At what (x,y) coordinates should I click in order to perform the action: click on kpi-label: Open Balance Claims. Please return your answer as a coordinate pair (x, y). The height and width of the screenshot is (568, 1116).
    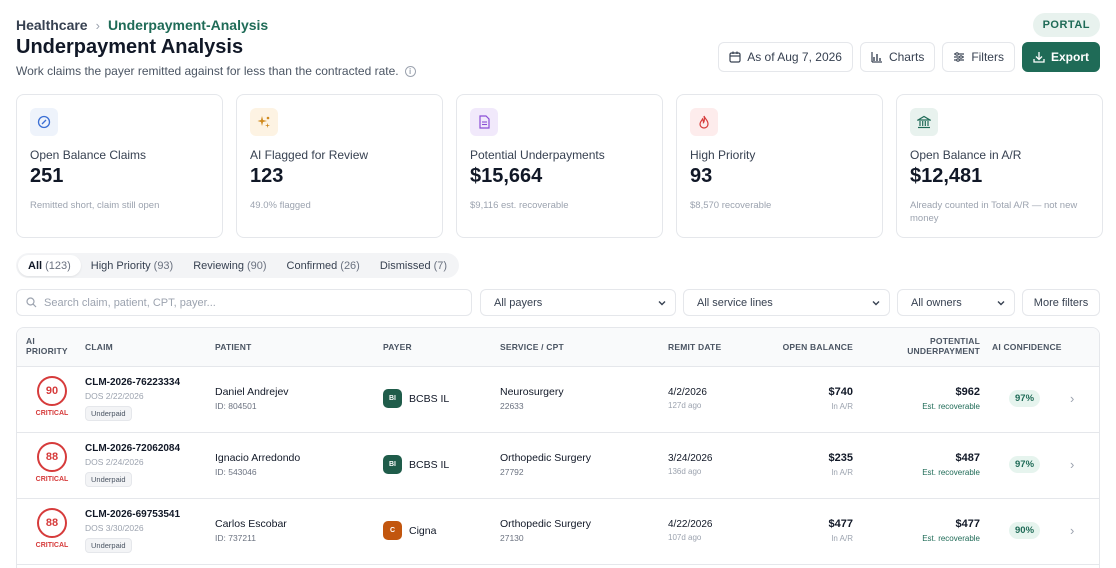
    Looking at the image, I should click on (88, 155).